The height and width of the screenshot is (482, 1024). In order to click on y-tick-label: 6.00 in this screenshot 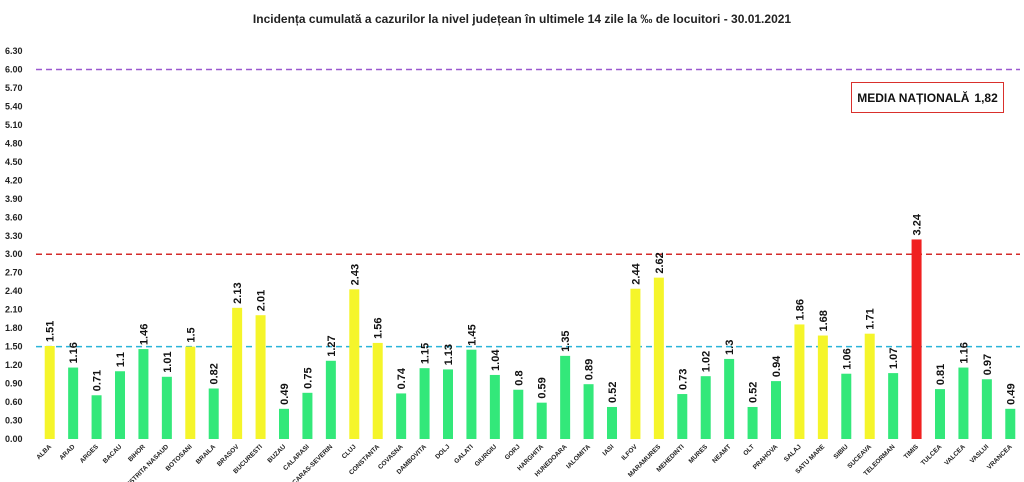, I will do `click(14, 69)`.